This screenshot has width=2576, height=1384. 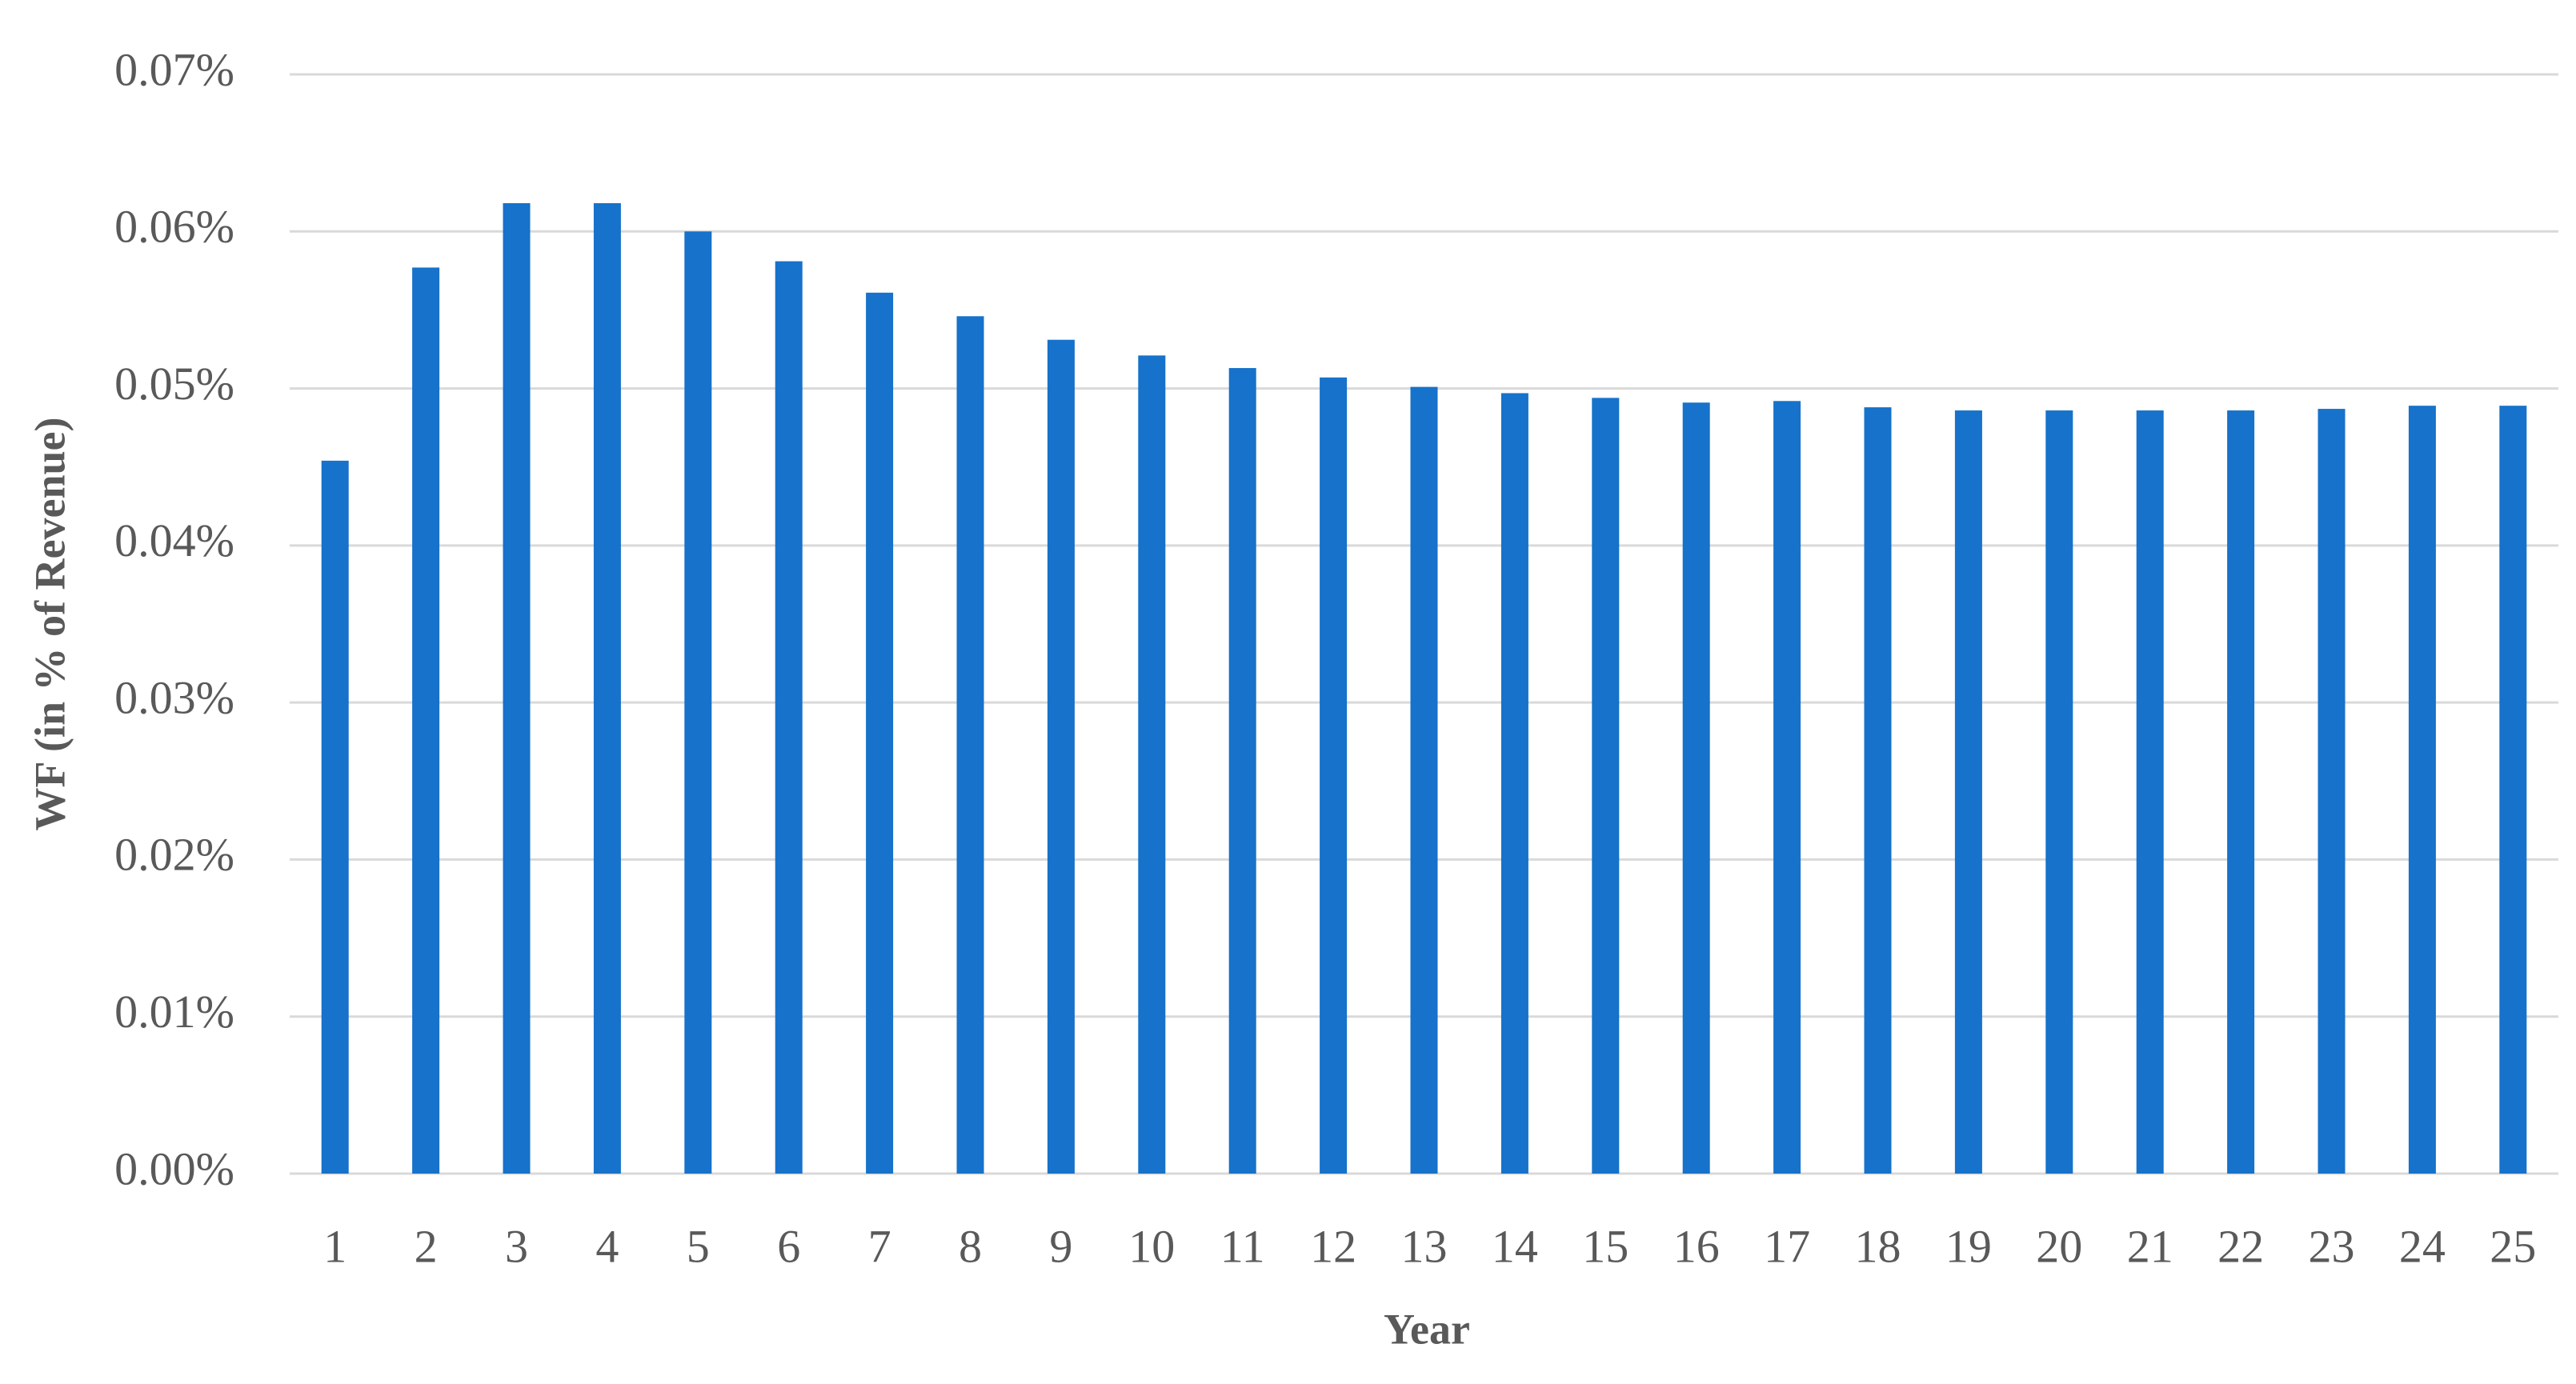 What do you see at coordinates (2150, 1246) in the screenshot?
I see `x-tick-label: 21` at bounding box center [2150, 1246].